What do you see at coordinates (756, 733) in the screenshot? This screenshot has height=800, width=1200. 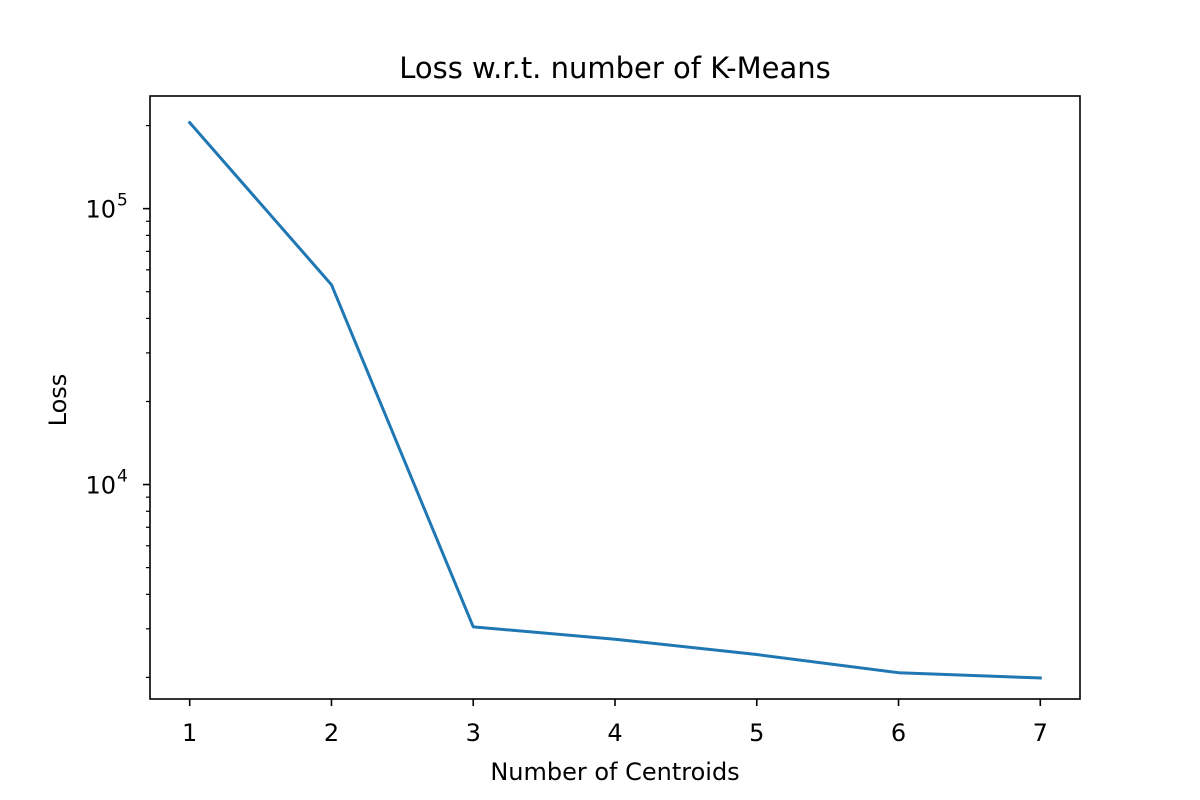 I see `x-tick-label: 5` at bounding box center [756, 733].